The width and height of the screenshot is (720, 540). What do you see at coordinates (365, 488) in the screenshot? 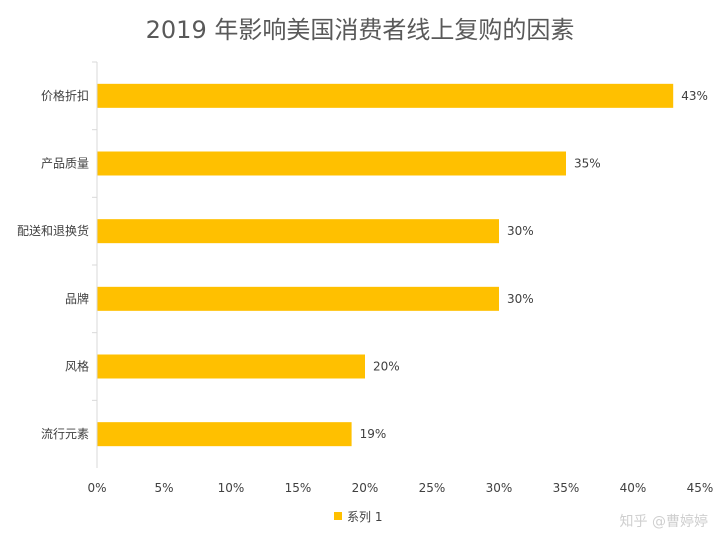
I see `x-tick-label-5: 20%` at bounding box center [365, 488].